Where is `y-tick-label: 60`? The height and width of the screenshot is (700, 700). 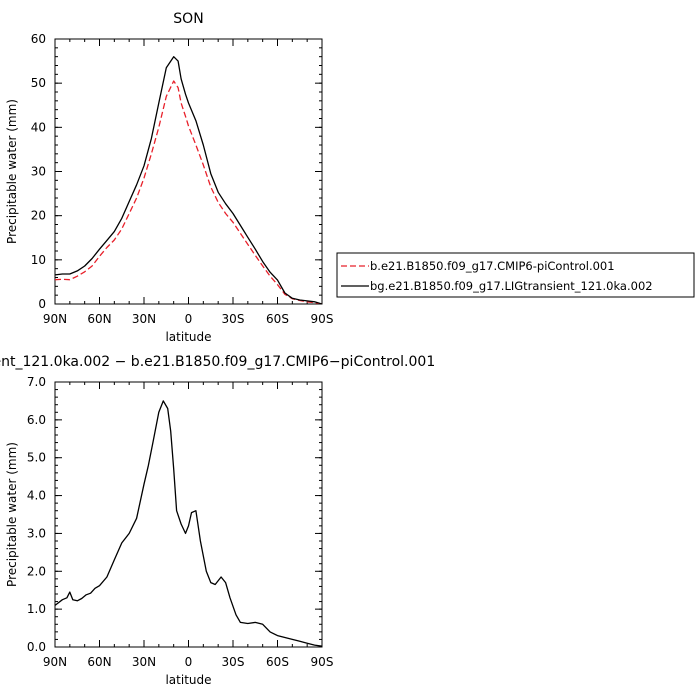
y-tick-label: 60 is located at coordinates (38, 39).